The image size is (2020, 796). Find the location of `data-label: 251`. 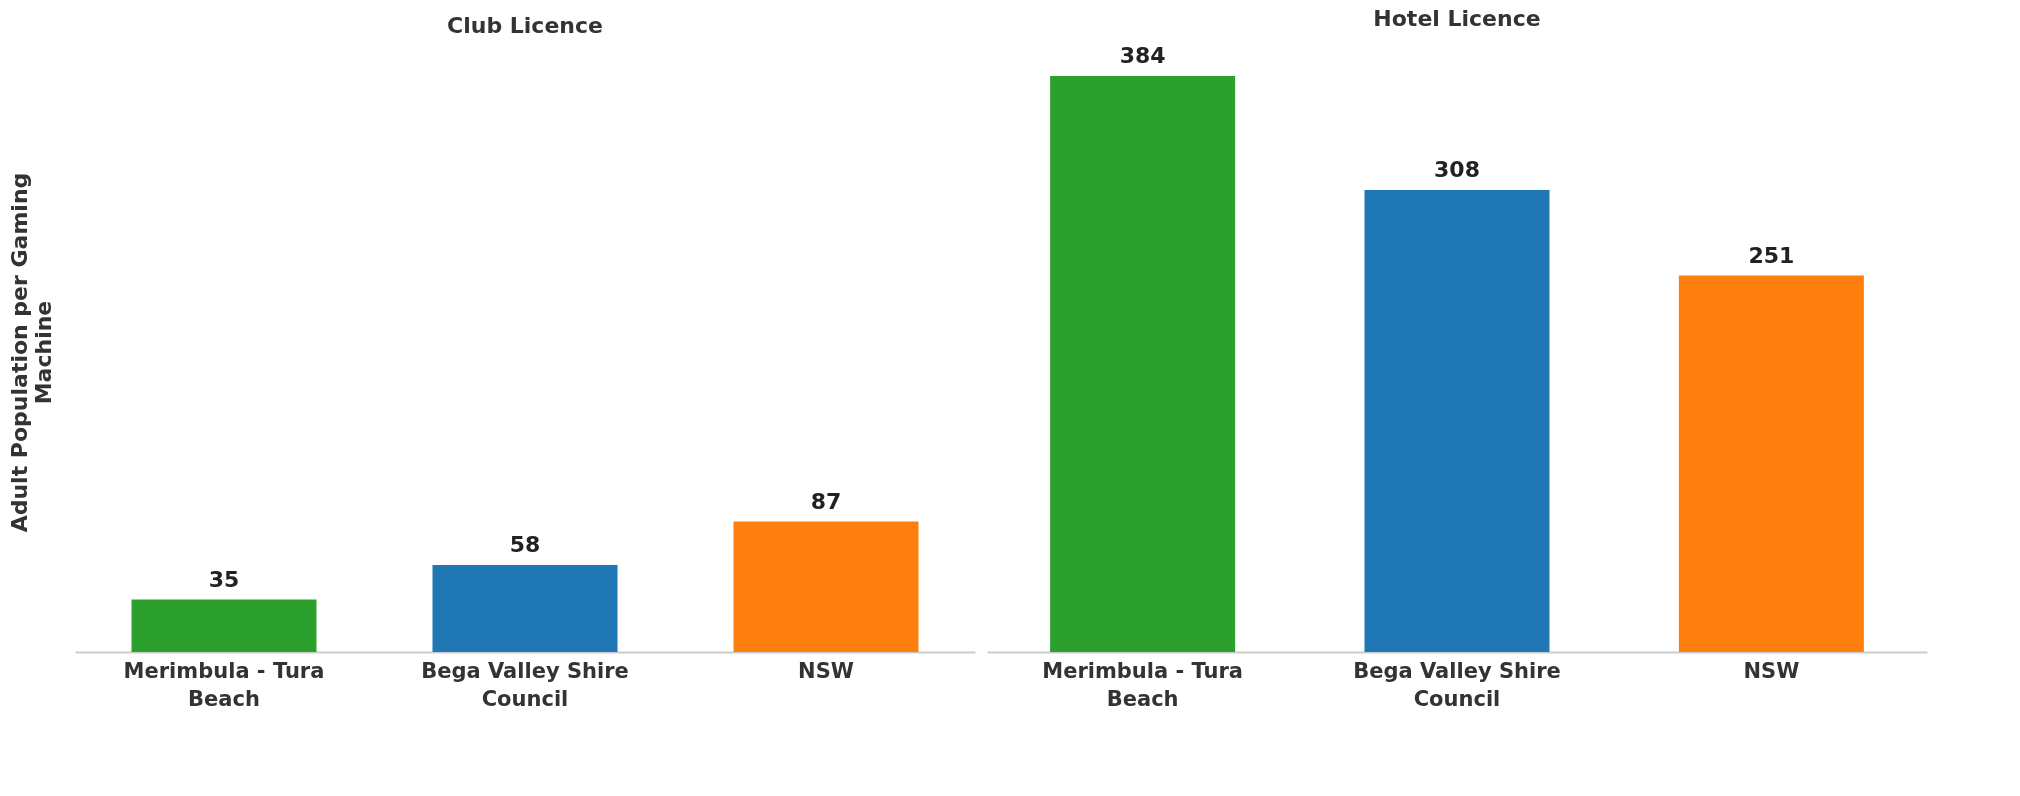

data-label: 251 is located at coordinates (1771, 255).